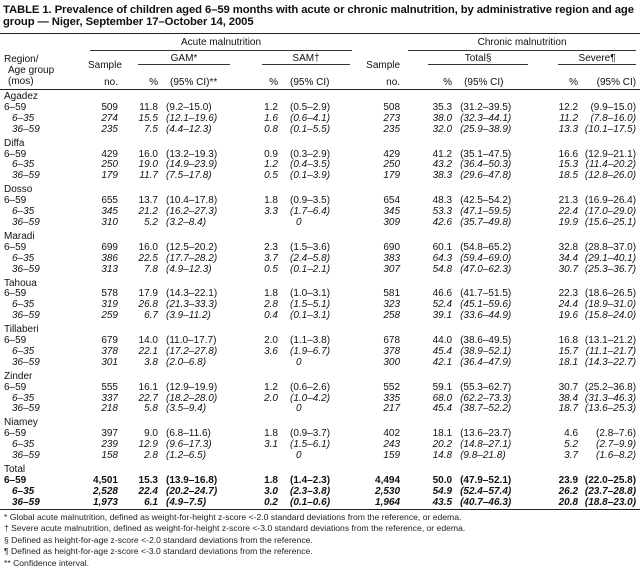 This screenshot has width=640, height=569. I want to click on chronic-sample-no: 402, so click(392, 434).